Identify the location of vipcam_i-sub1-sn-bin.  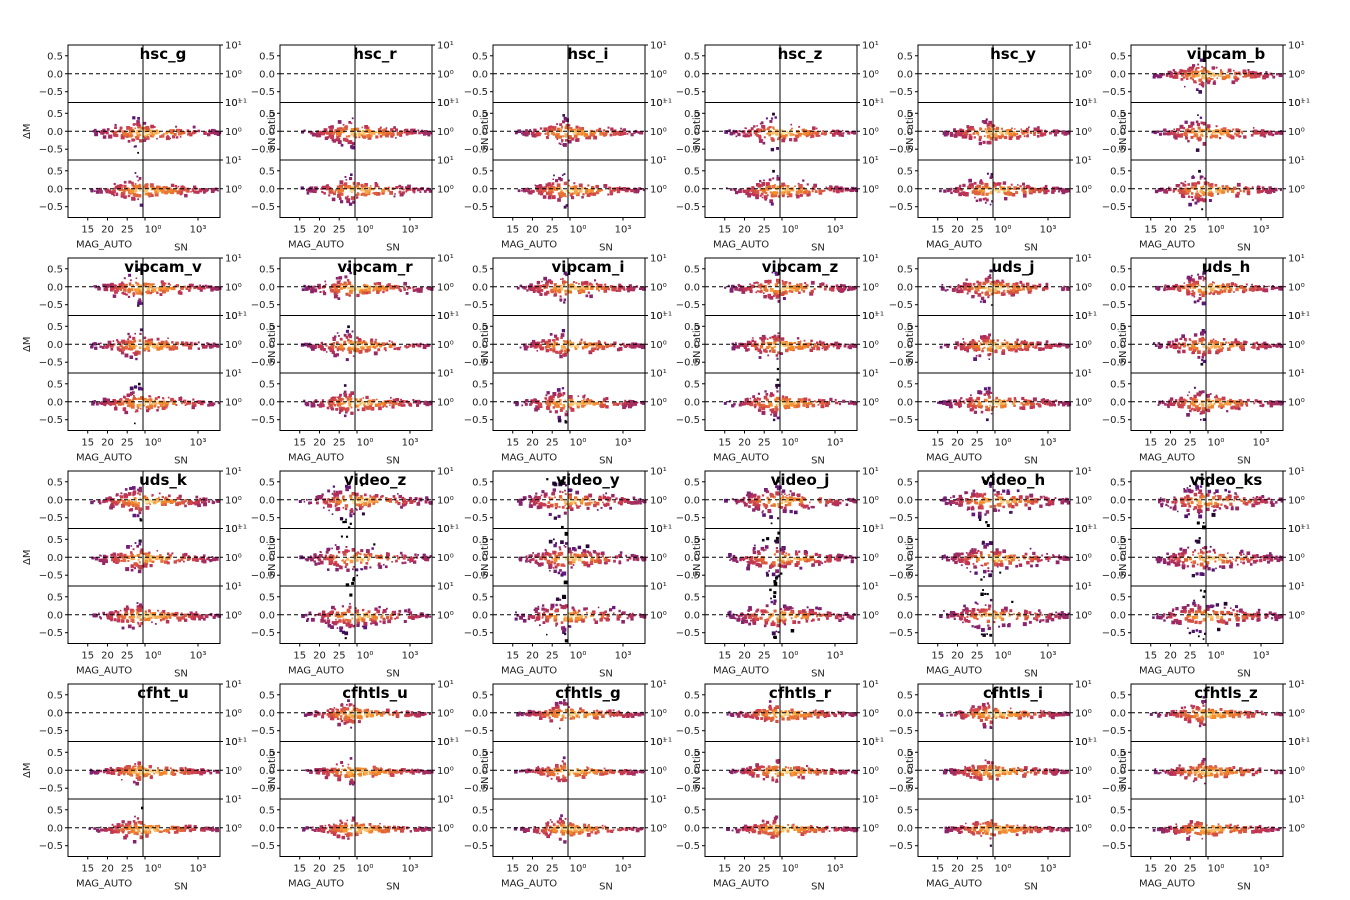
(626, 345).